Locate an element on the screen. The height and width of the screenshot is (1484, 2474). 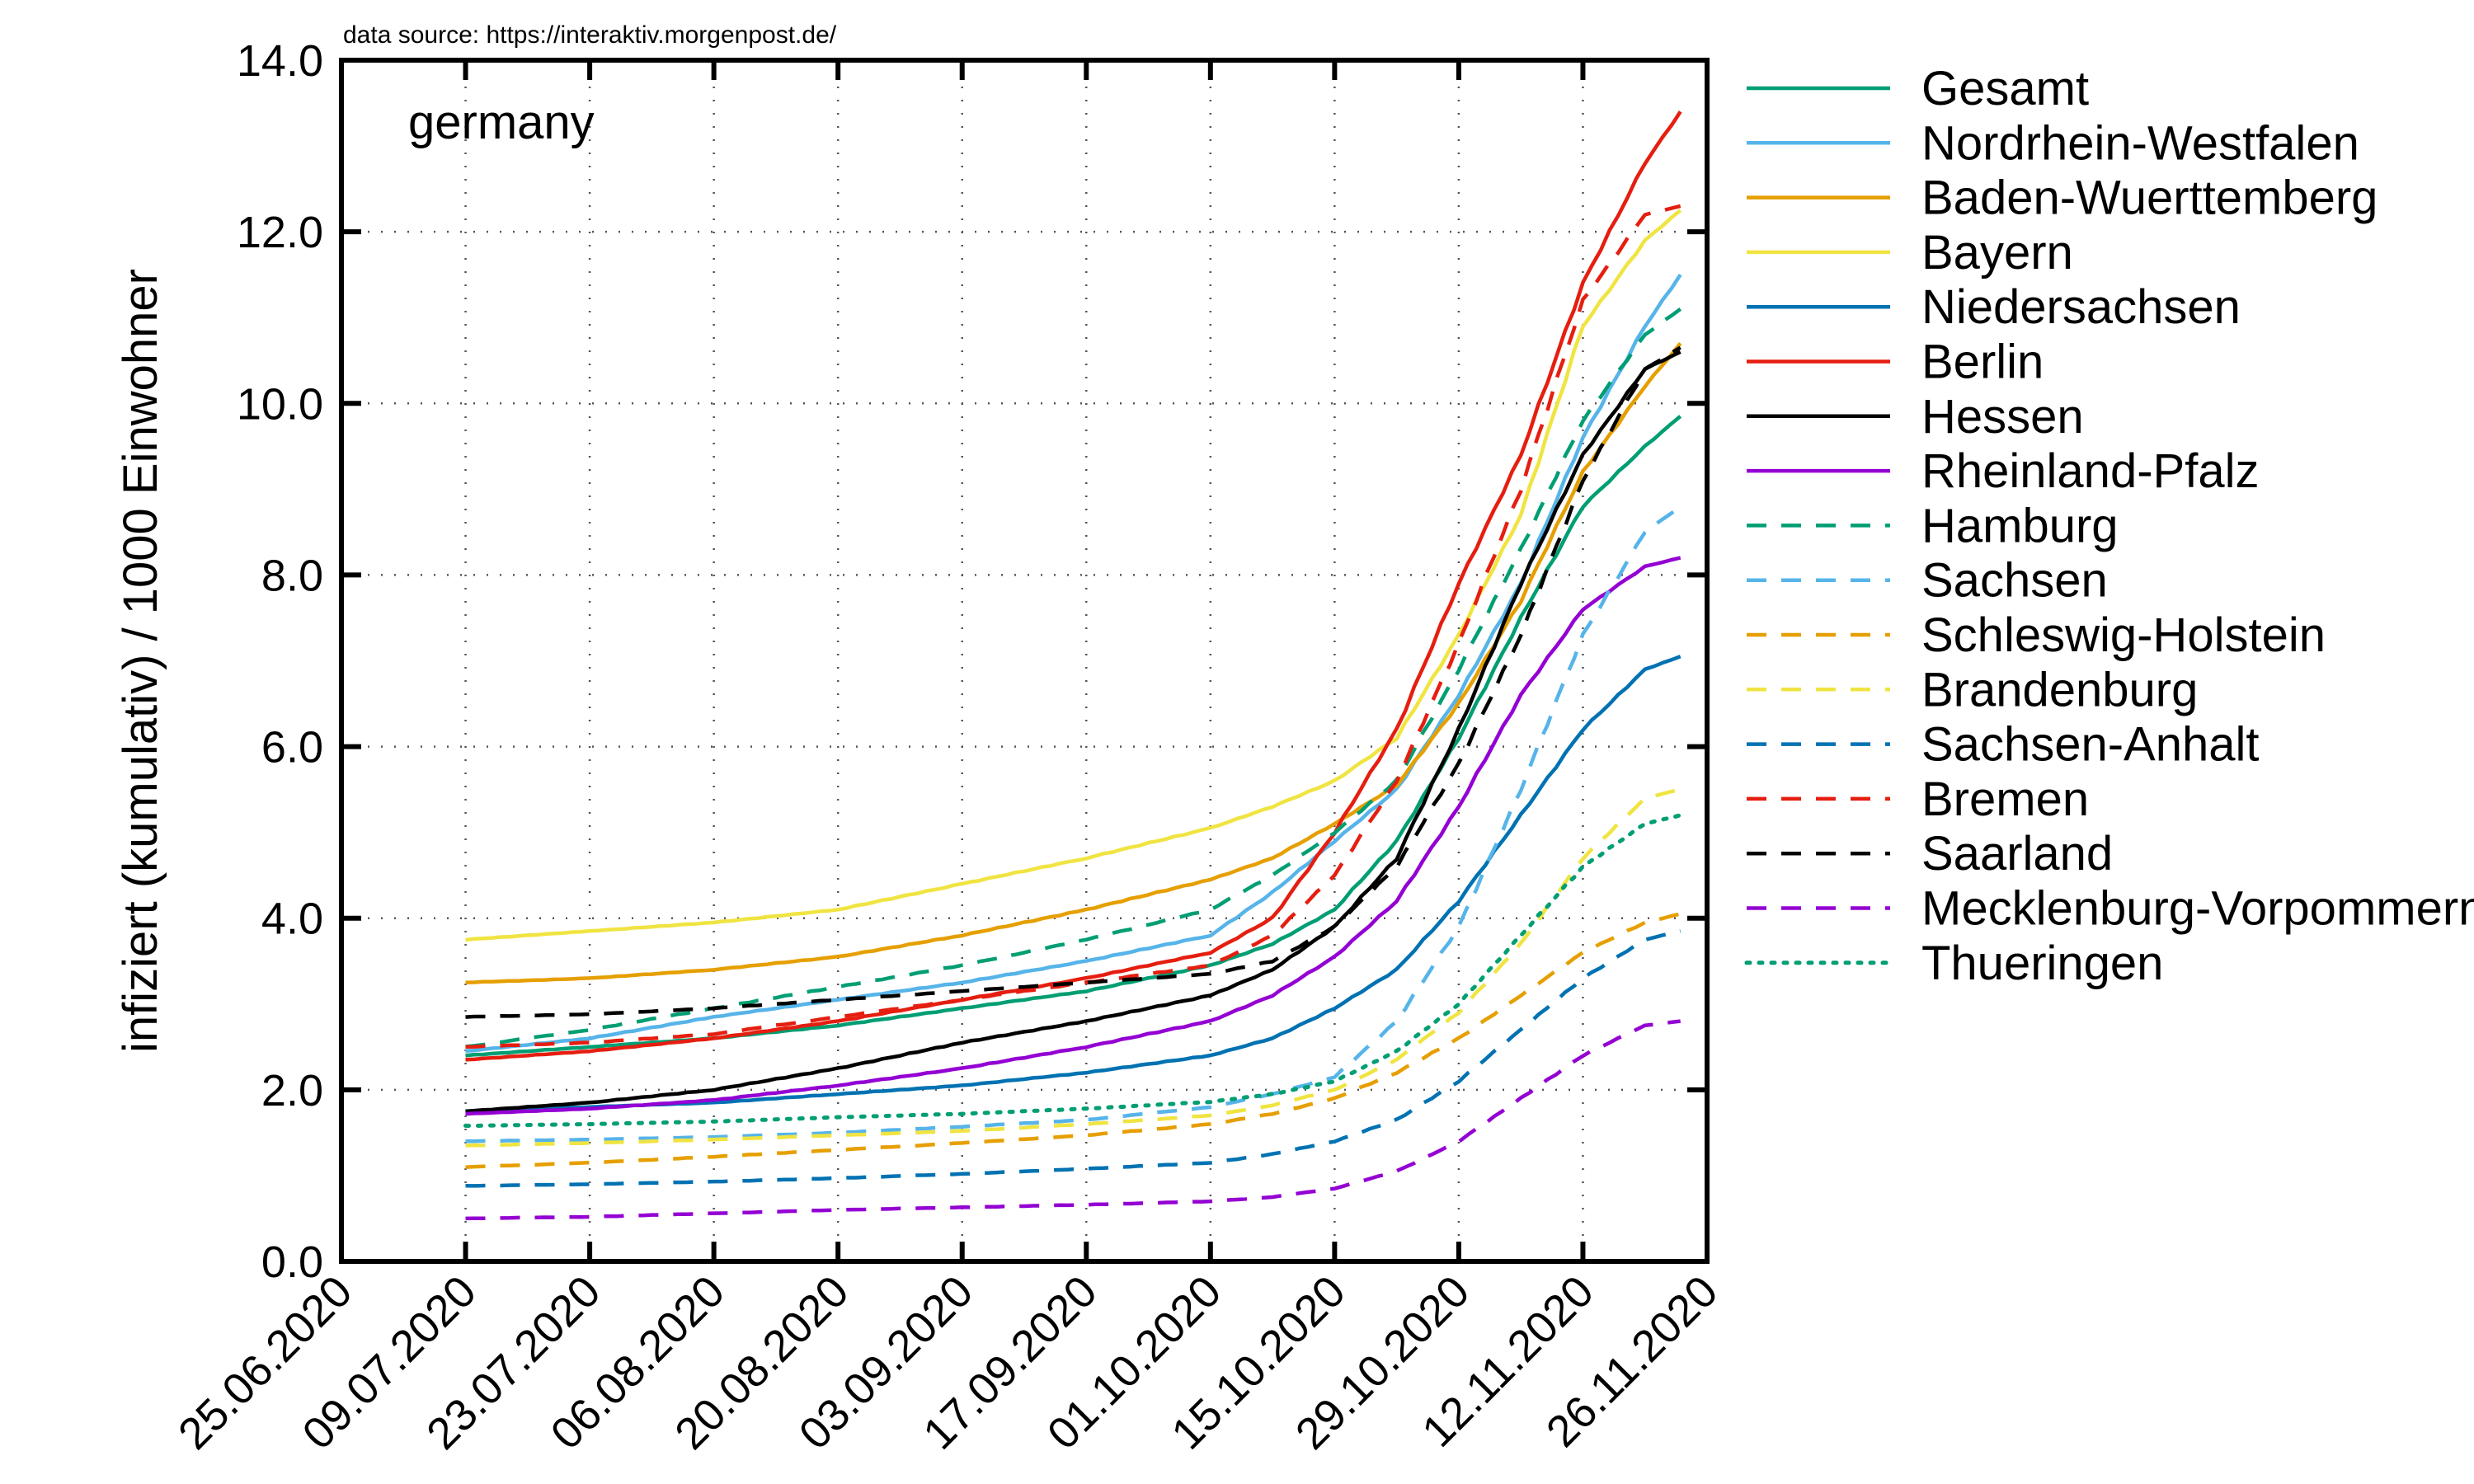
legend-entry-nordrhein-westfalen: Nordrhein-Westfalen is located at coordinates (2053, 143).